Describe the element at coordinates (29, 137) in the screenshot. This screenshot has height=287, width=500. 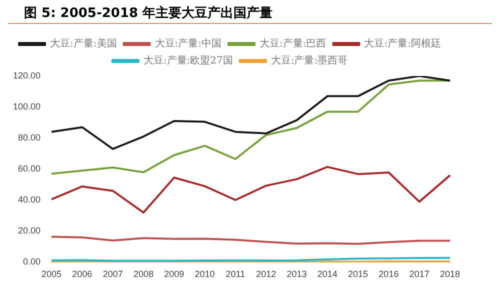
I see `y-tick-label: 80.00` at that location.